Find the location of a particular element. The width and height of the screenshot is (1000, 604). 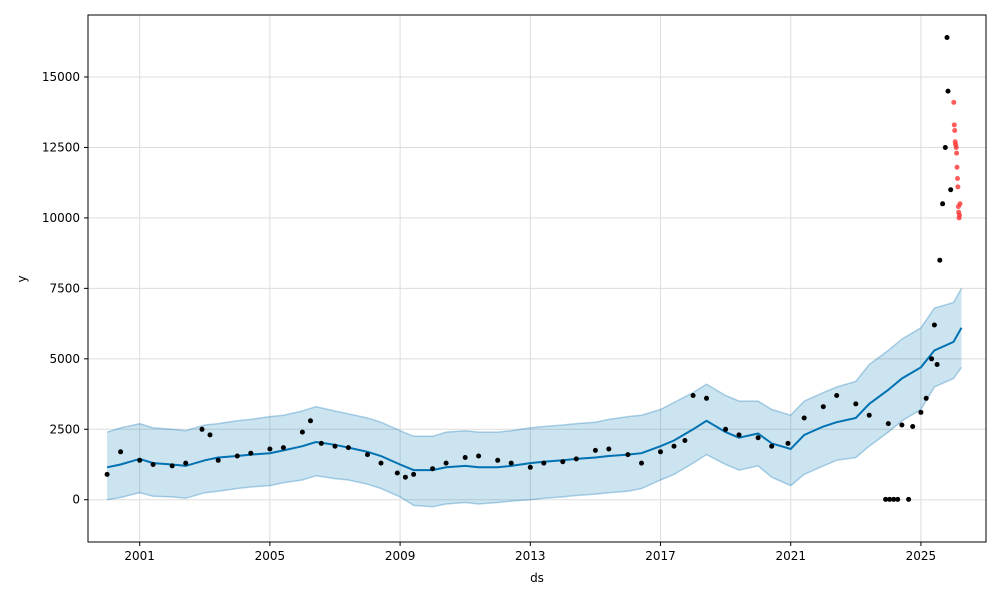

x-tick-label: 2013 is located at coordinates (530, 556).